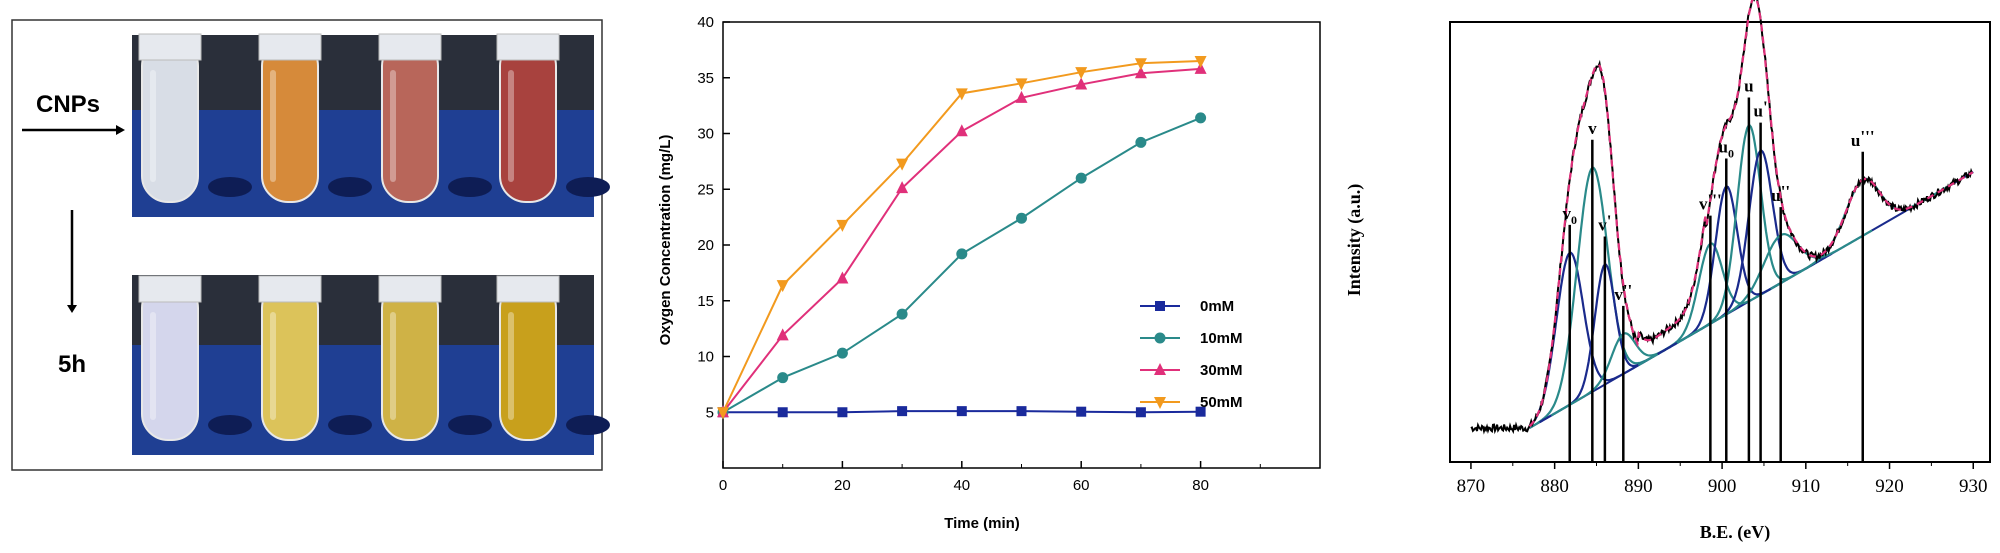  I want to click on legend-label: 10mM, so click(1221, 338).